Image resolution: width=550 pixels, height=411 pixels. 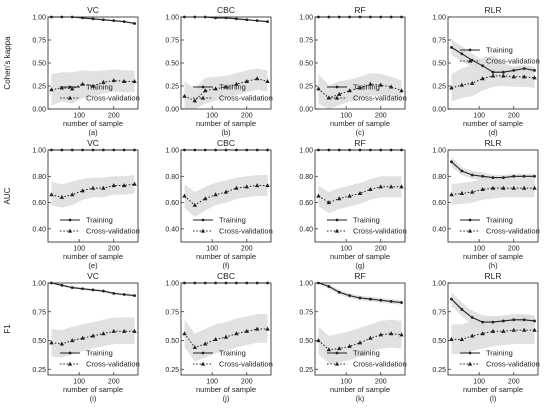 What do you see at coordinates (7, 329) in the screenshot?
I see `row-ylabel: F1` at bounding box center [7, 329].